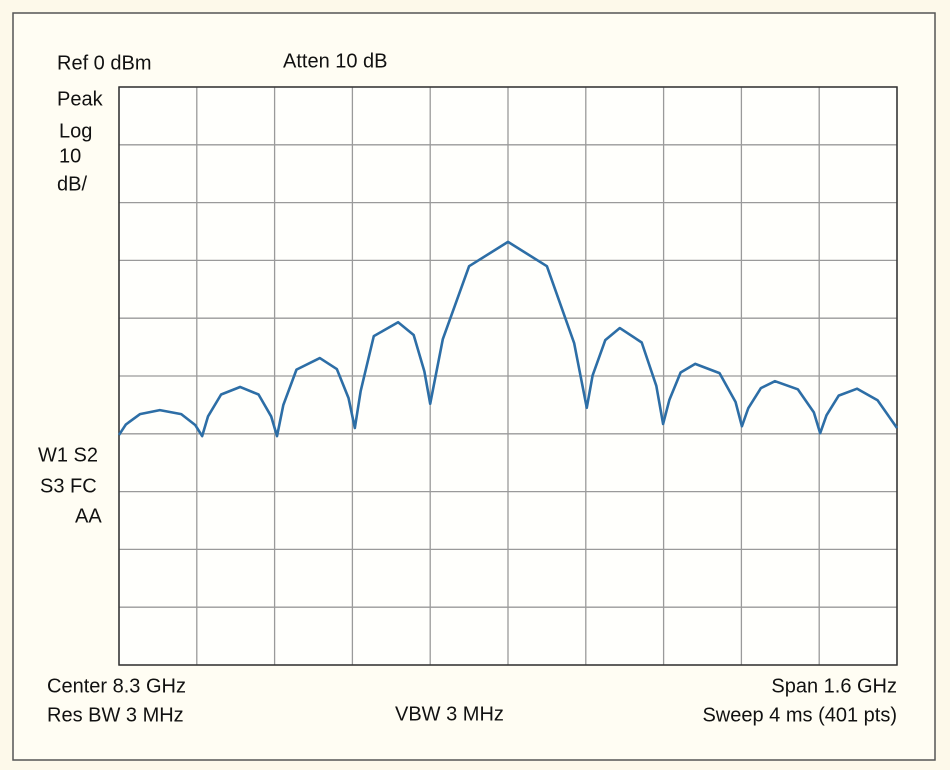  What do you see at coordinates (80, 99) in the screenshot?
I see `annotation: Peak` at bounding box center [80, 99].